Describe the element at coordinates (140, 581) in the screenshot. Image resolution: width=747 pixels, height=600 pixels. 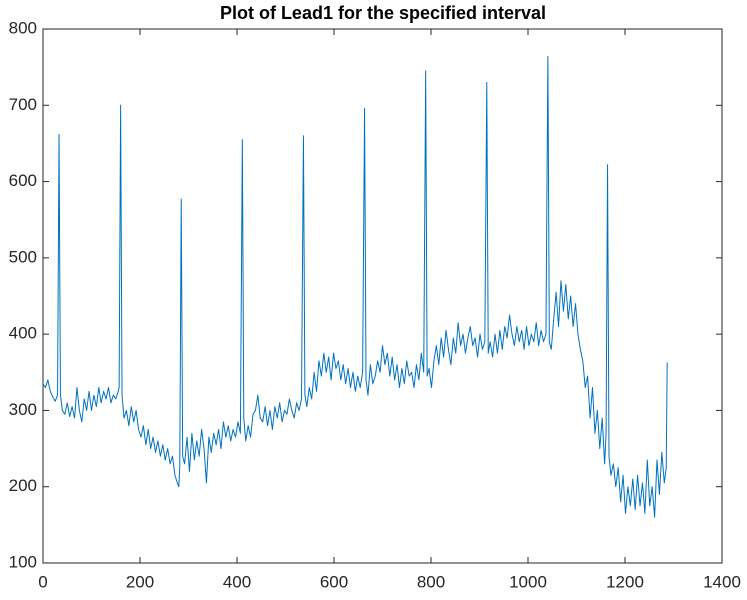
I see `x-tick-label: 200` at that location.